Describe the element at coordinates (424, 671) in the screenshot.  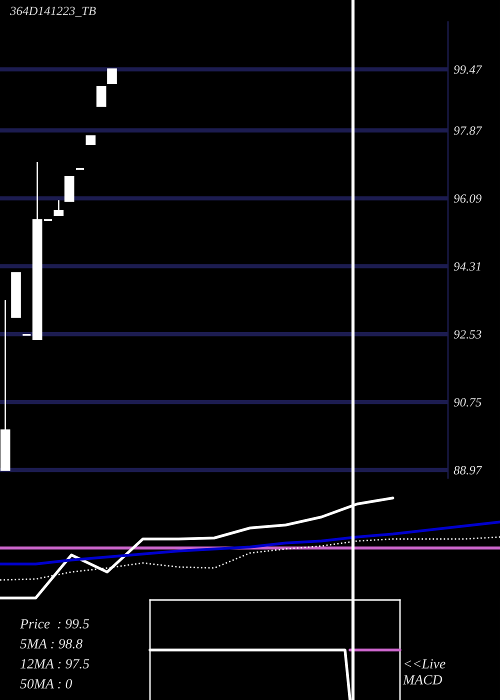
I see `text: <<Live MACD` at that location.